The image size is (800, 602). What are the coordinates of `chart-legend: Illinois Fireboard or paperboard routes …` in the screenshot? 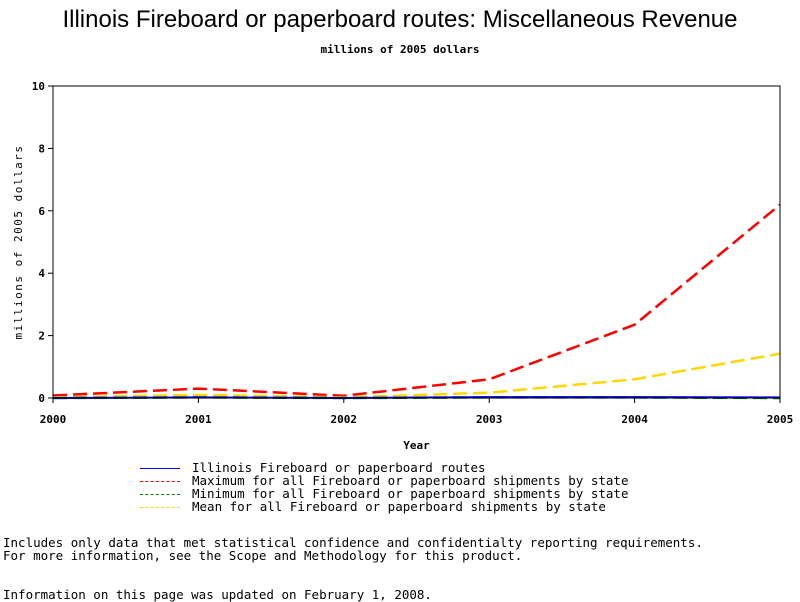 It's located at (384, 487).